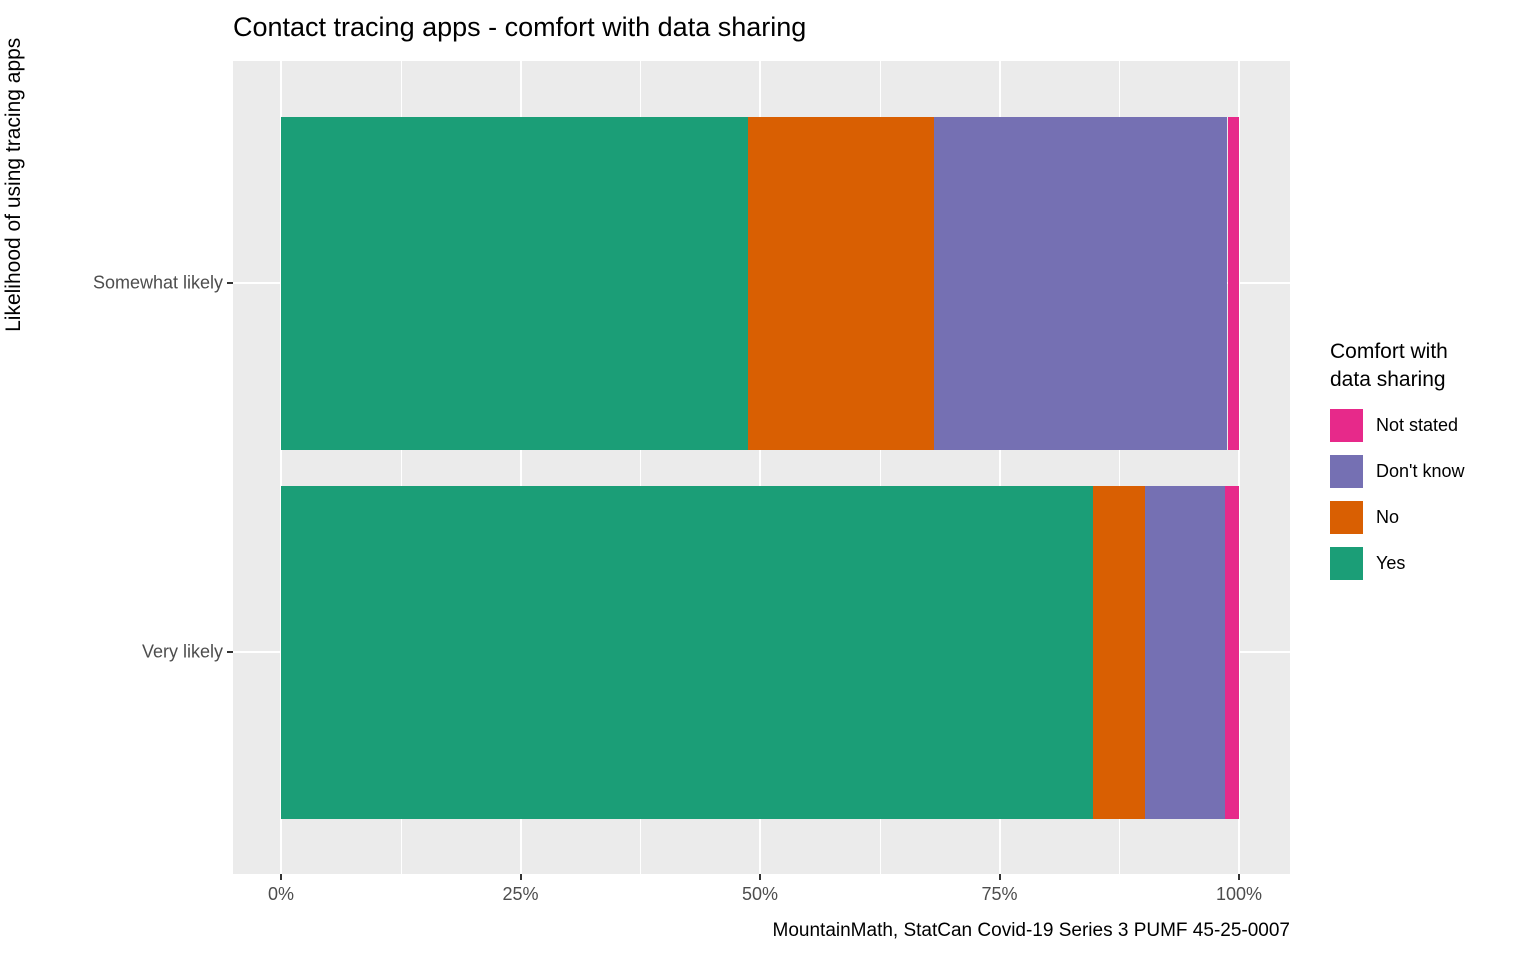  What do you see at coordinates (520, 894) in the screenshot?
I see `x-tick-label: 25%` at bounding box center [520, 894].